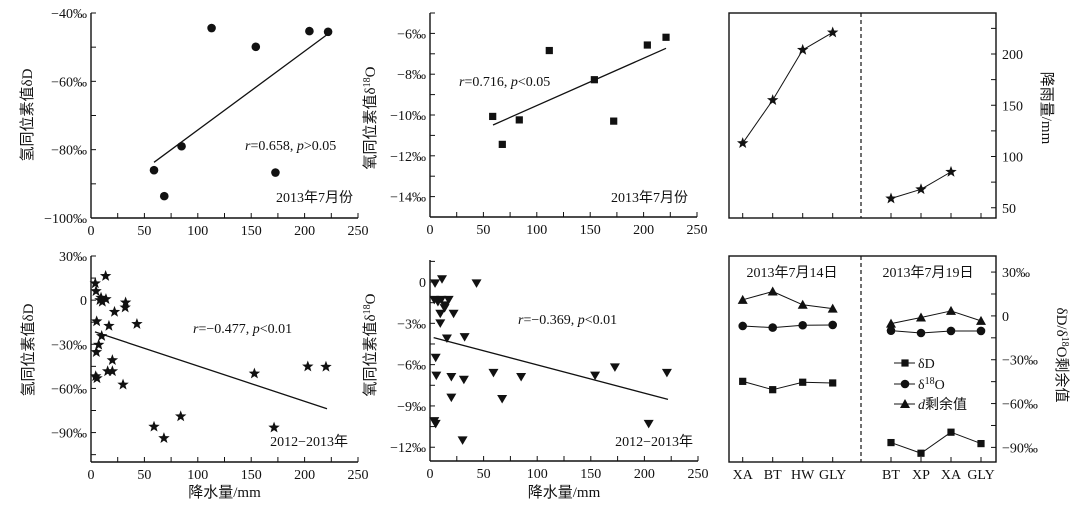 The image size is (1085, 505). Describe the element at coordinates (290, 146) in the screenshot. I see `correlation-annotation: r=0.658, p>0.05` at that location.